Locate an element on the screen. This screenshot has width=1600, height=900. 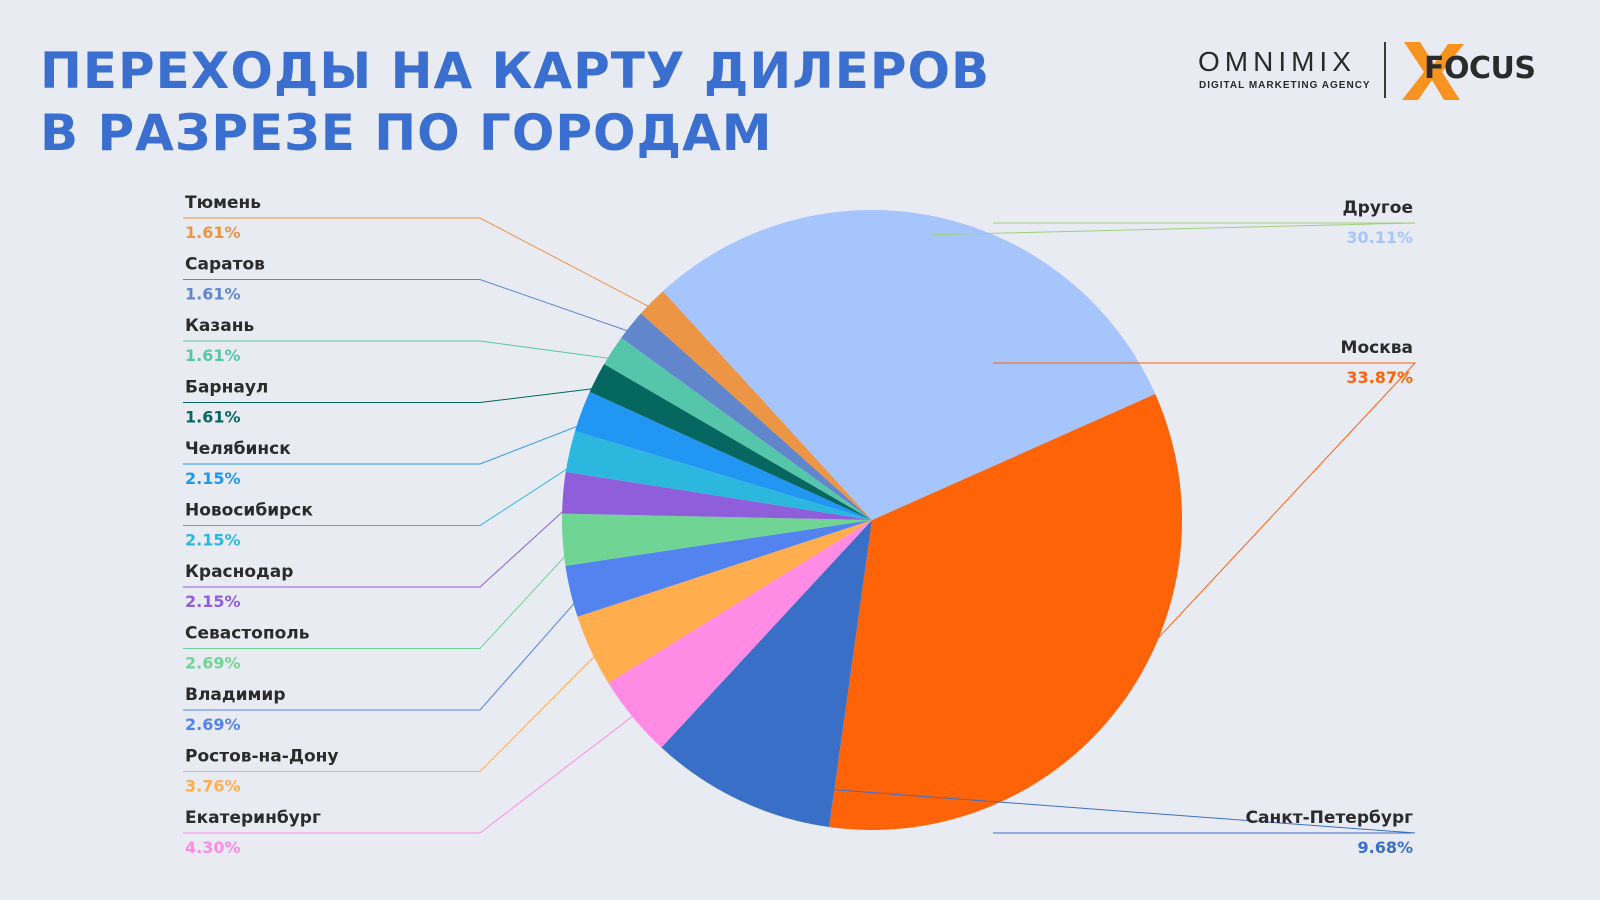
slice-label: Барнаул is located at coordinates (226, 388).